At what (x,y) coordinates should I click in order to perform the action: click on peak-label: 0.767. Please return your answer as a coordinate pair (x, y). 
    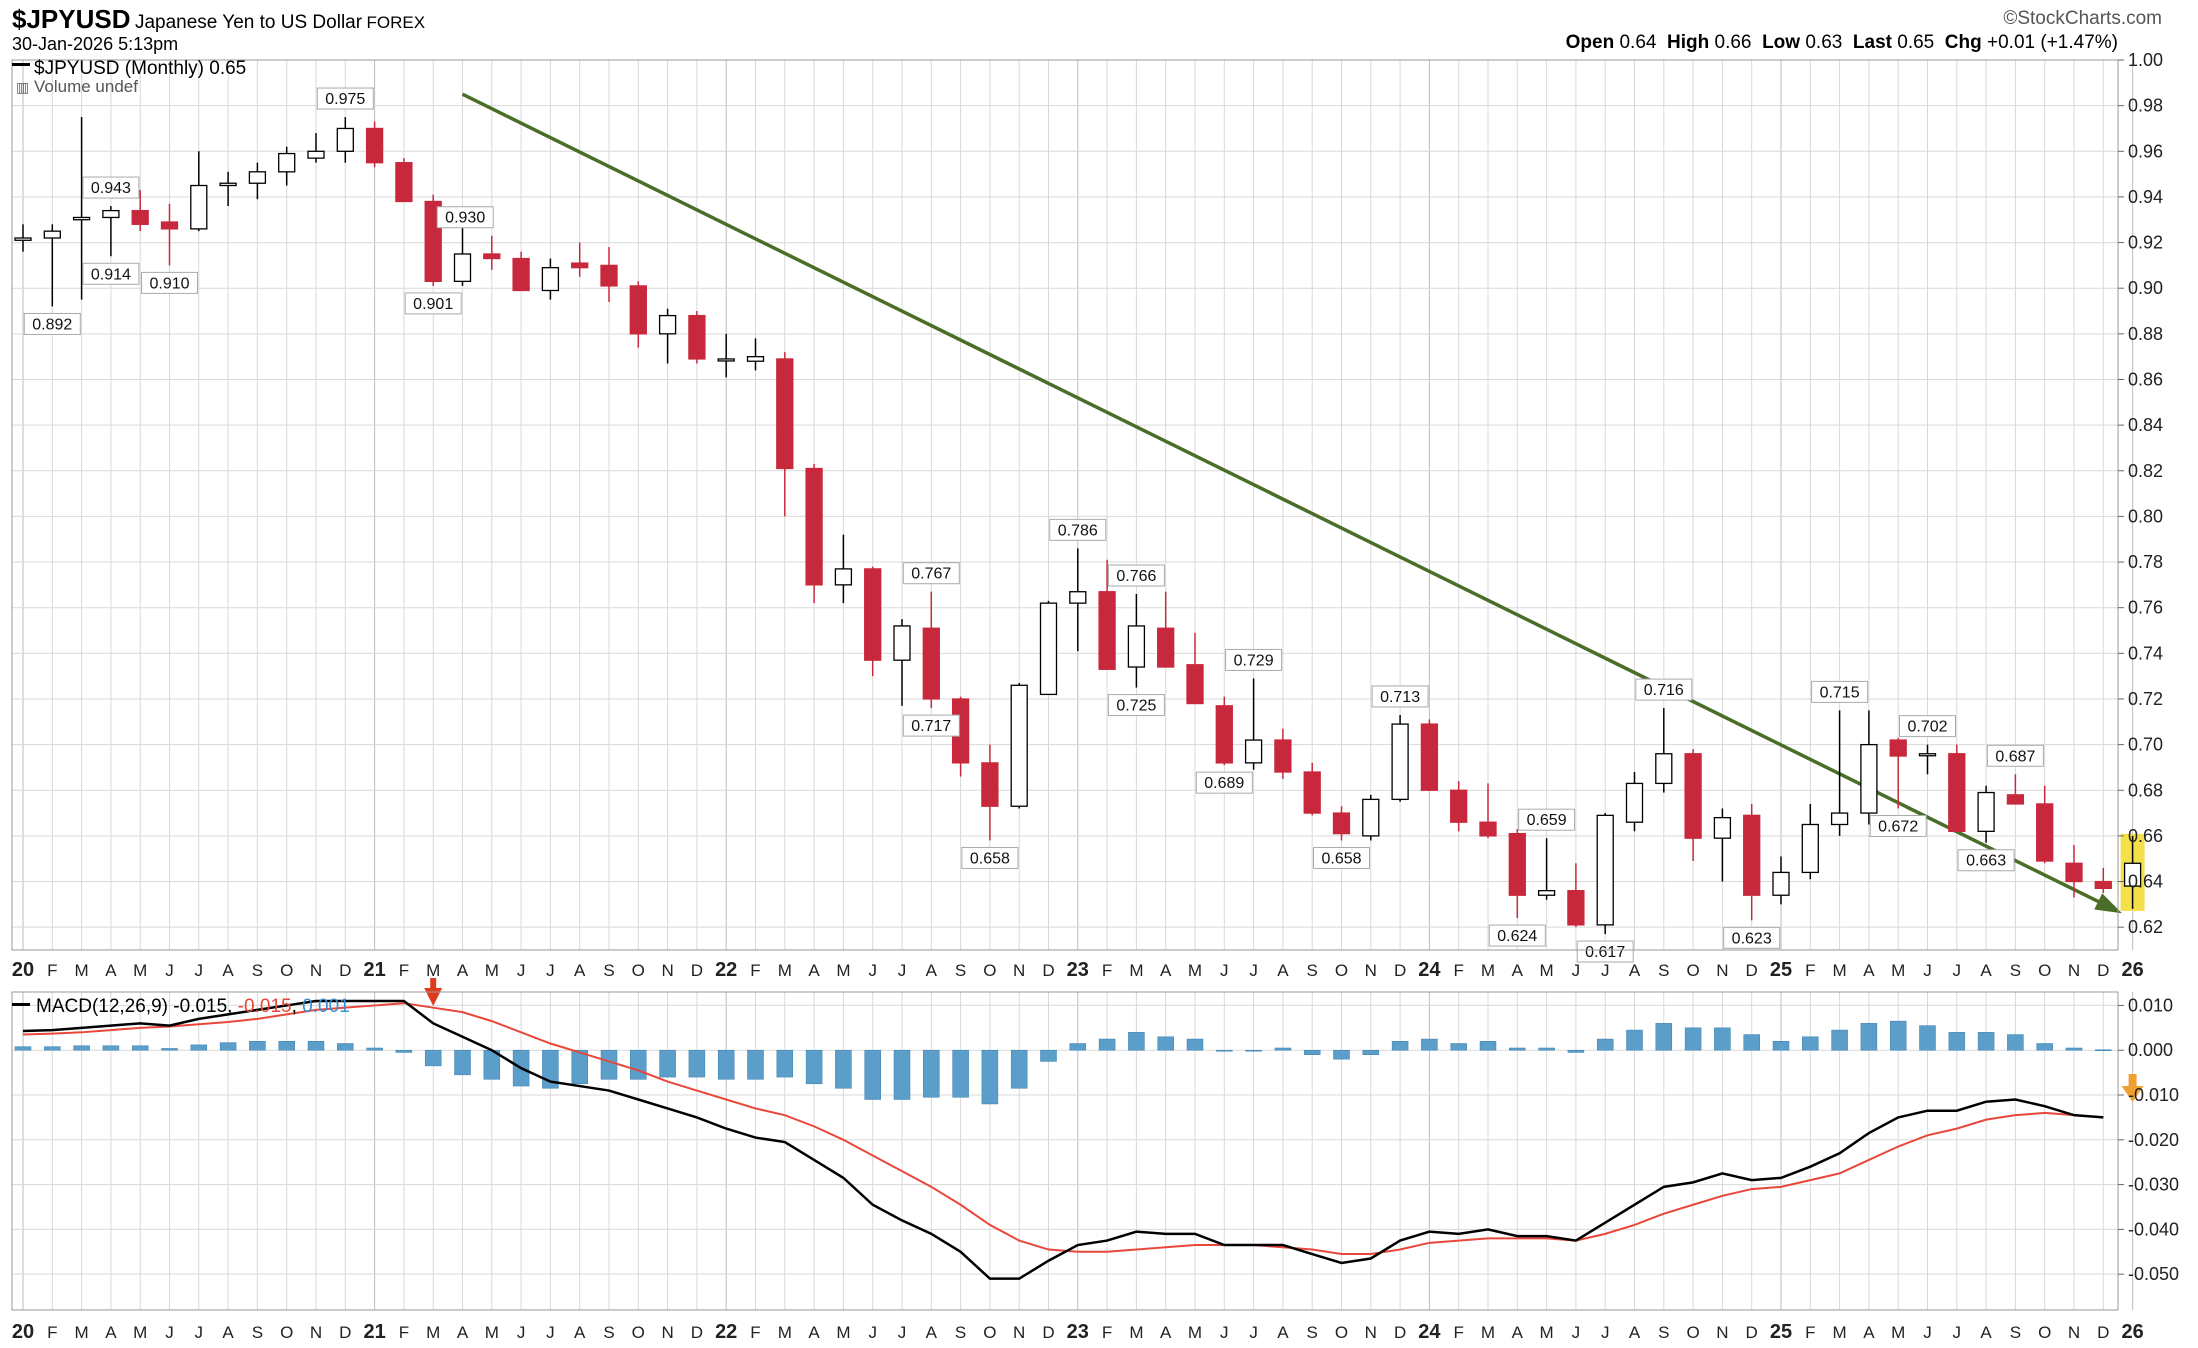
    Looking at the image, I should click on (931, 574).